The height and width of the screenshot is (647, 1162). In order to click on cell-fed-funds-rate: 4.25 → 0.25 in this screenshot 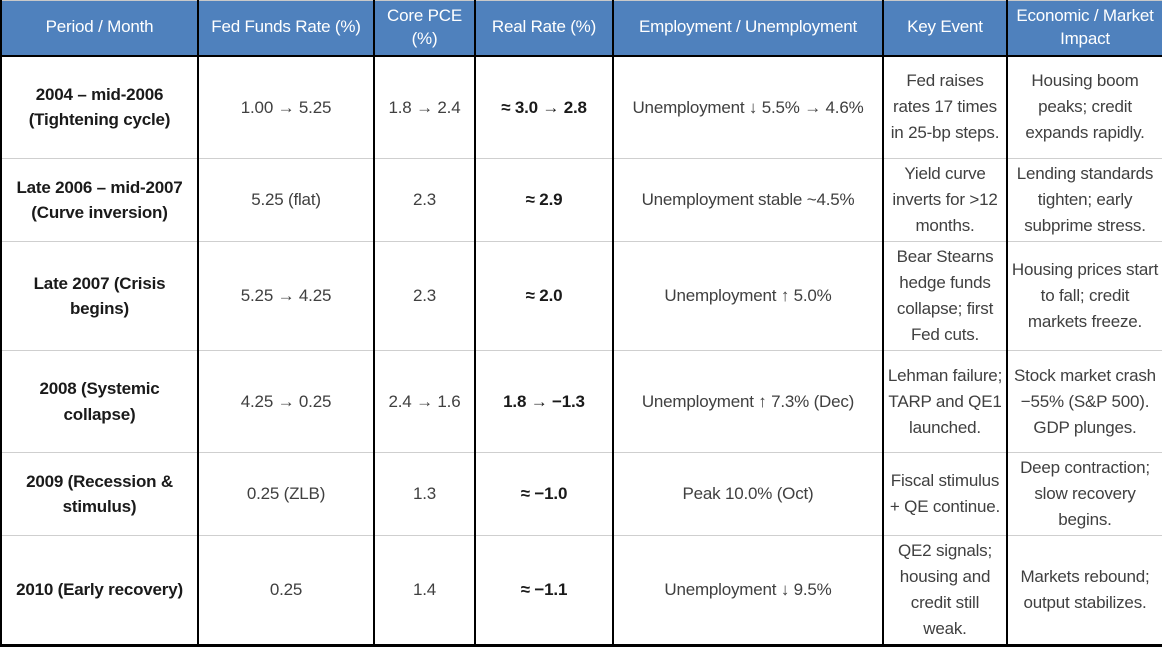, I will do `click(286, 401)`.